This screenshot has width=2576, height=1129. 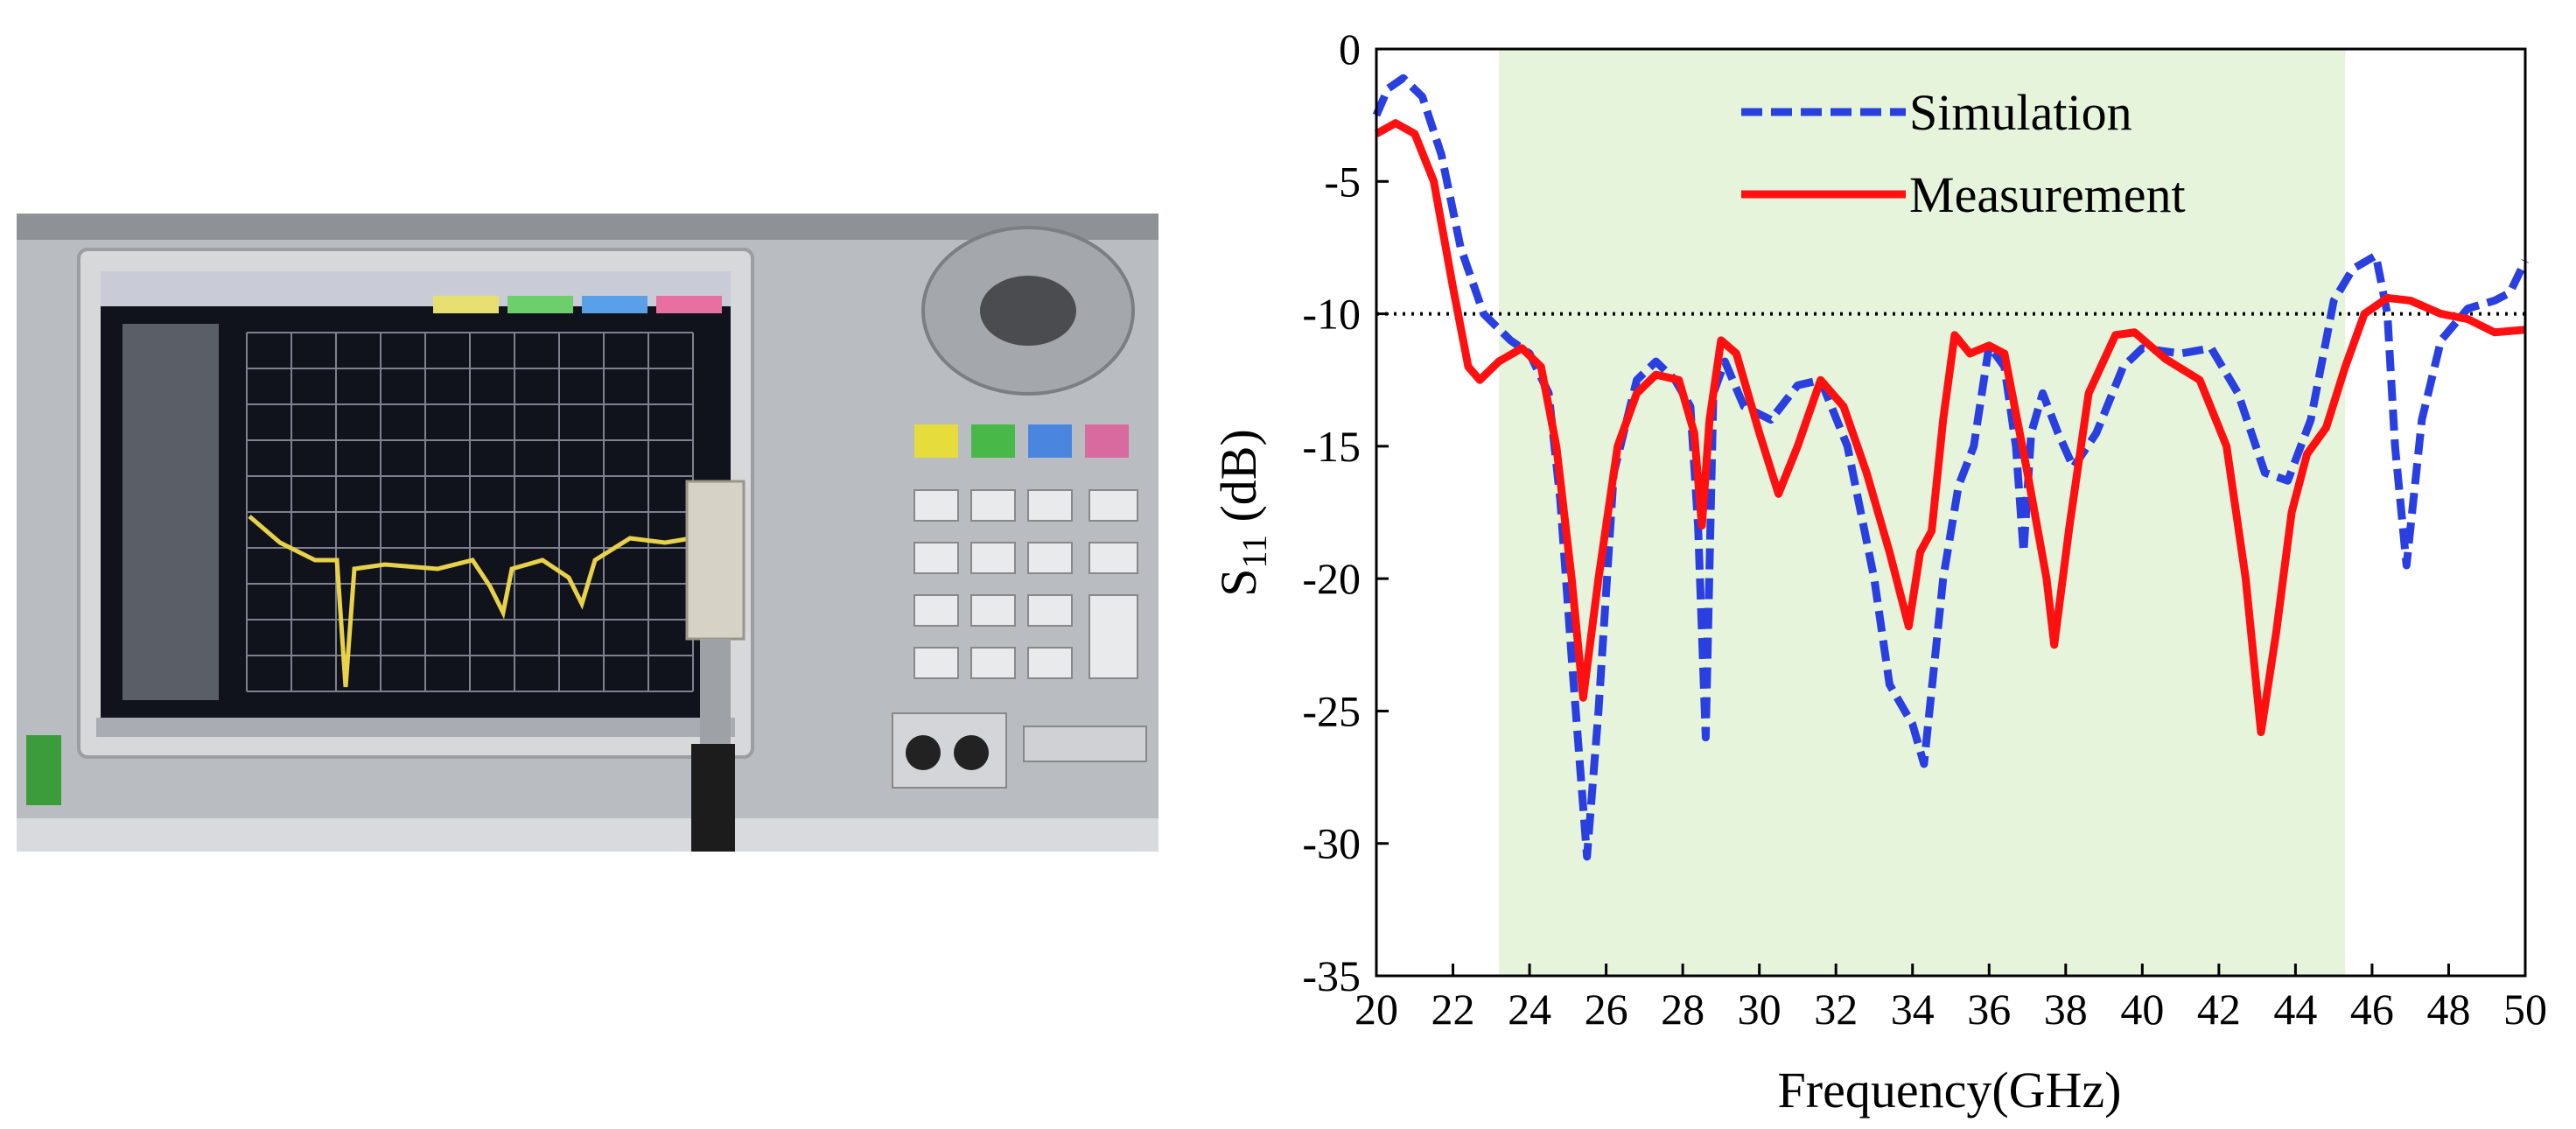 What do you see at coordinates (2219, 1009) in the screenshot?
I see `x-tick-label: 42` at bounding box center [2219, 1009].